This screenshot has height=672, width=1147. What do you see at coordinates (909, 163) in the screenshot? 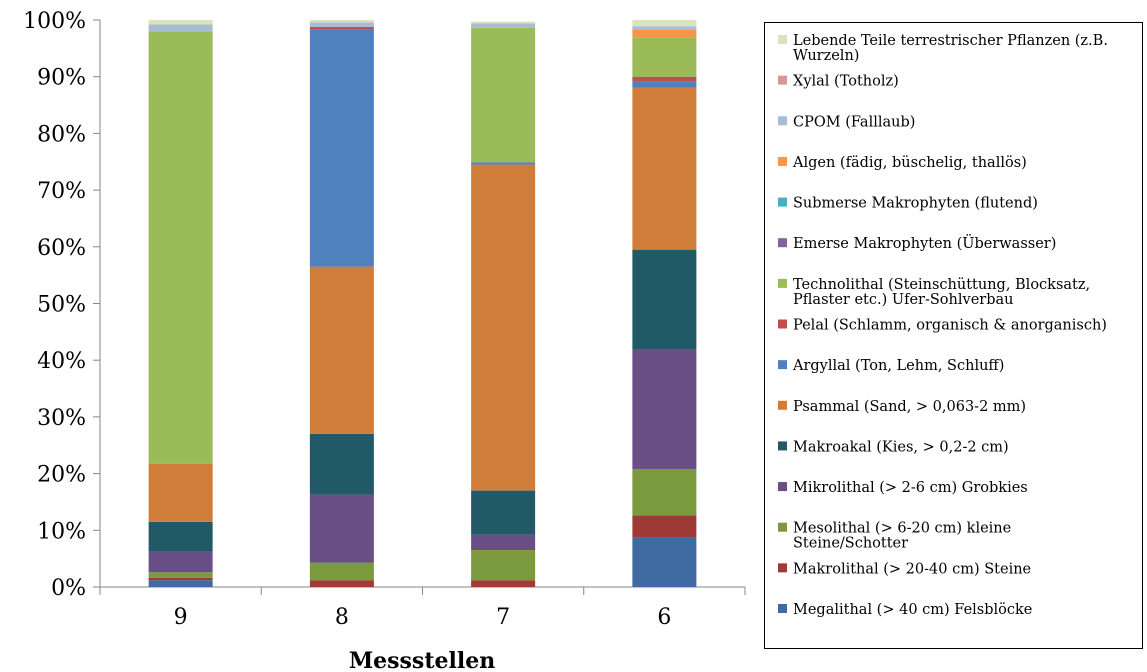
I see `legend-label: Algen (fädig, büschelig, thallös)` at bounding box center [909, 163].